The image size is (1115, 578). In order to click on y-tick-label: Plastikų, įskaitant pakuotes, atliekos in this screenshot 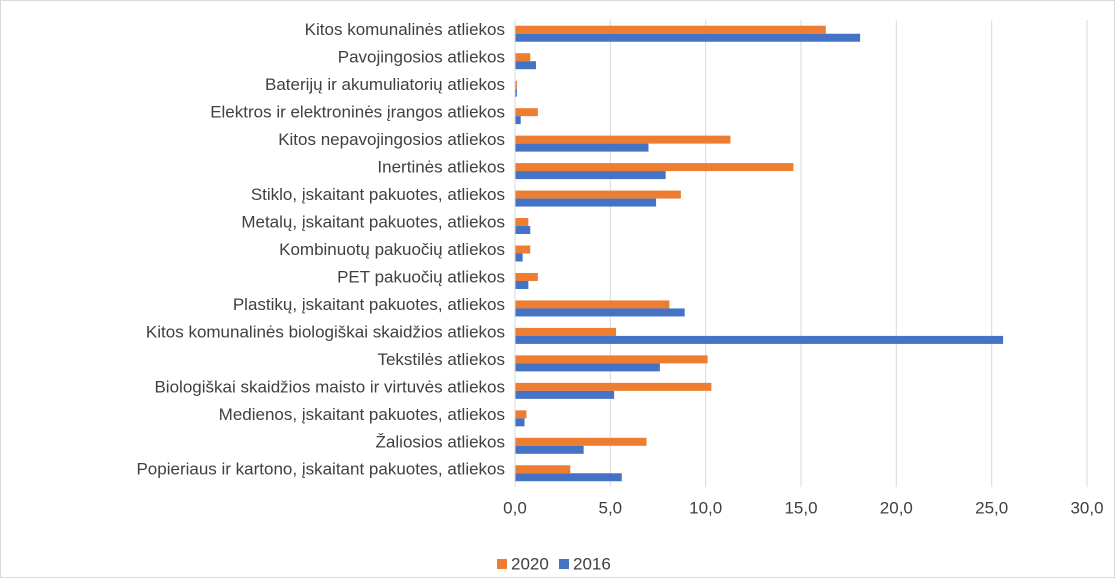, I will do `click(369, 304)`.